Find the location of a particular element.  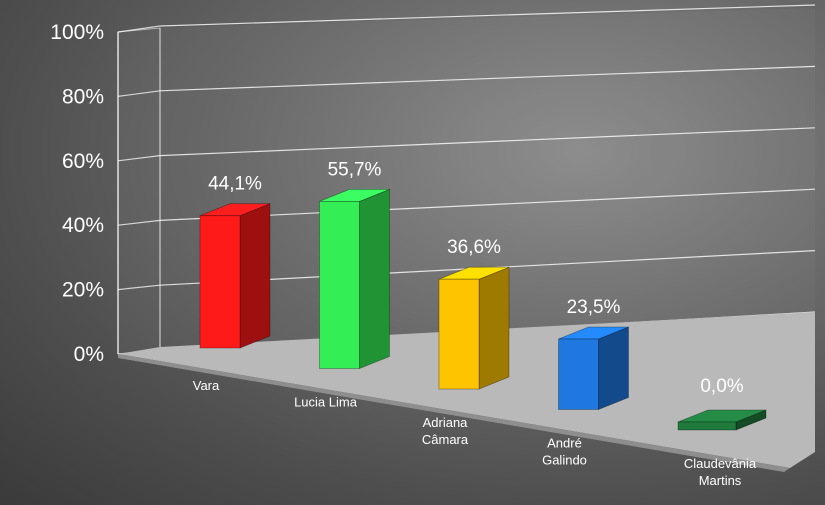

y-tick-label: 60% is located at coordinates (83, 161).